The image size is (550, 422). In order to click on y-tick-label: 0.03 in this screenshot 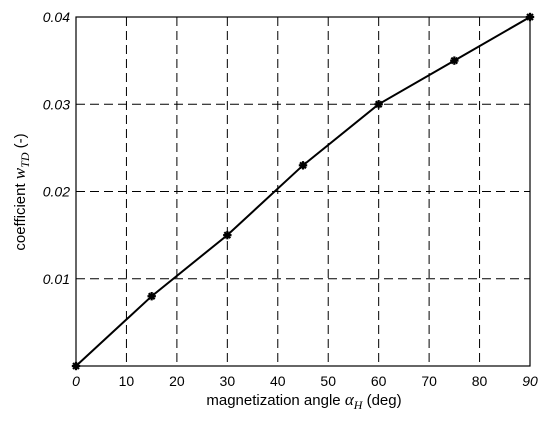, I will do `click(56, 104)`.